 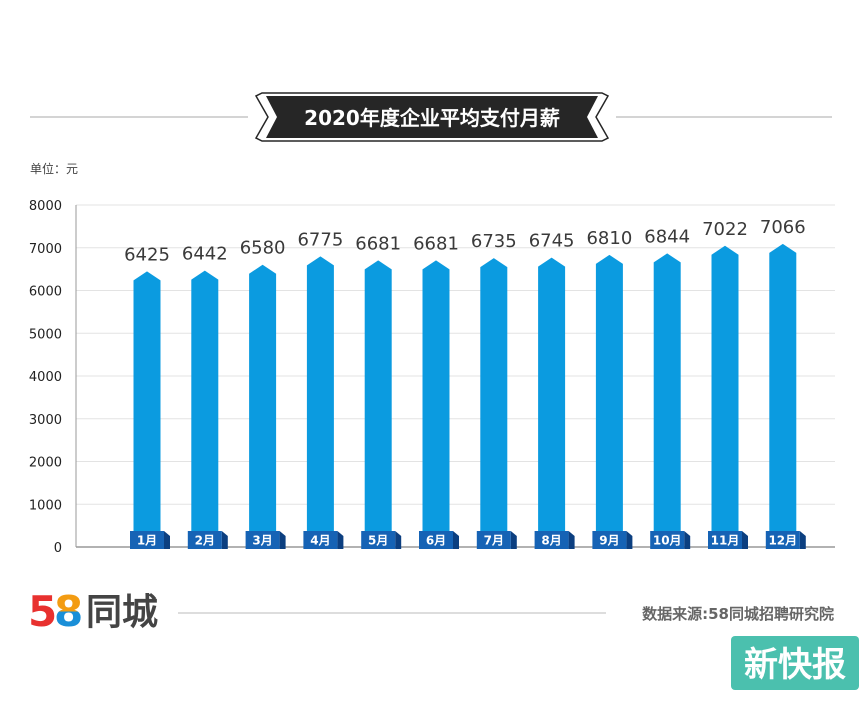 I want to click on data-label: 6810, so click(x=609, y=238).